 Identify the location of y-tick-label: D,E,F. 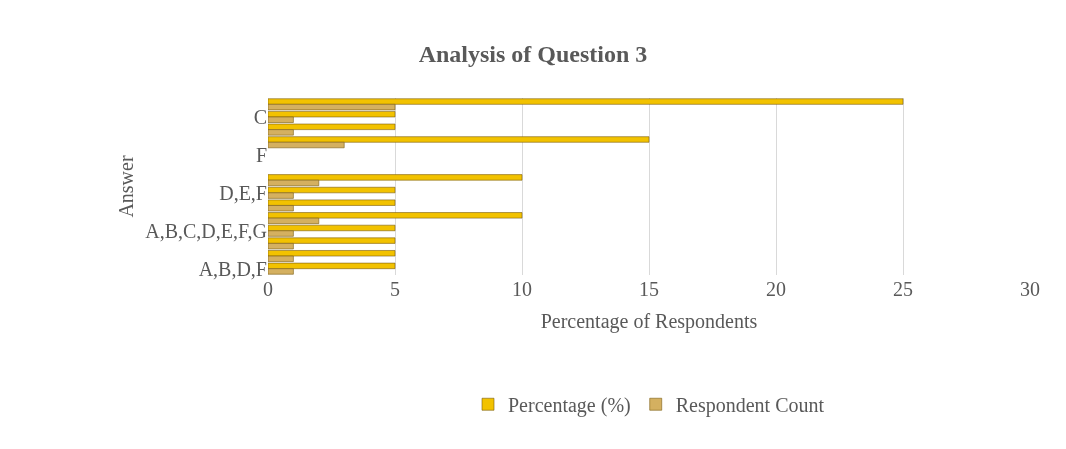
(243, 192).